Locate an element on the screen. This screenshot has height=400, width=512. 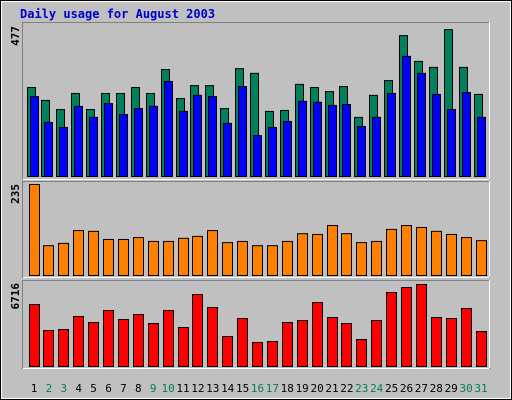
y-tick-label: 6716 is located at coordinates (15, 296).